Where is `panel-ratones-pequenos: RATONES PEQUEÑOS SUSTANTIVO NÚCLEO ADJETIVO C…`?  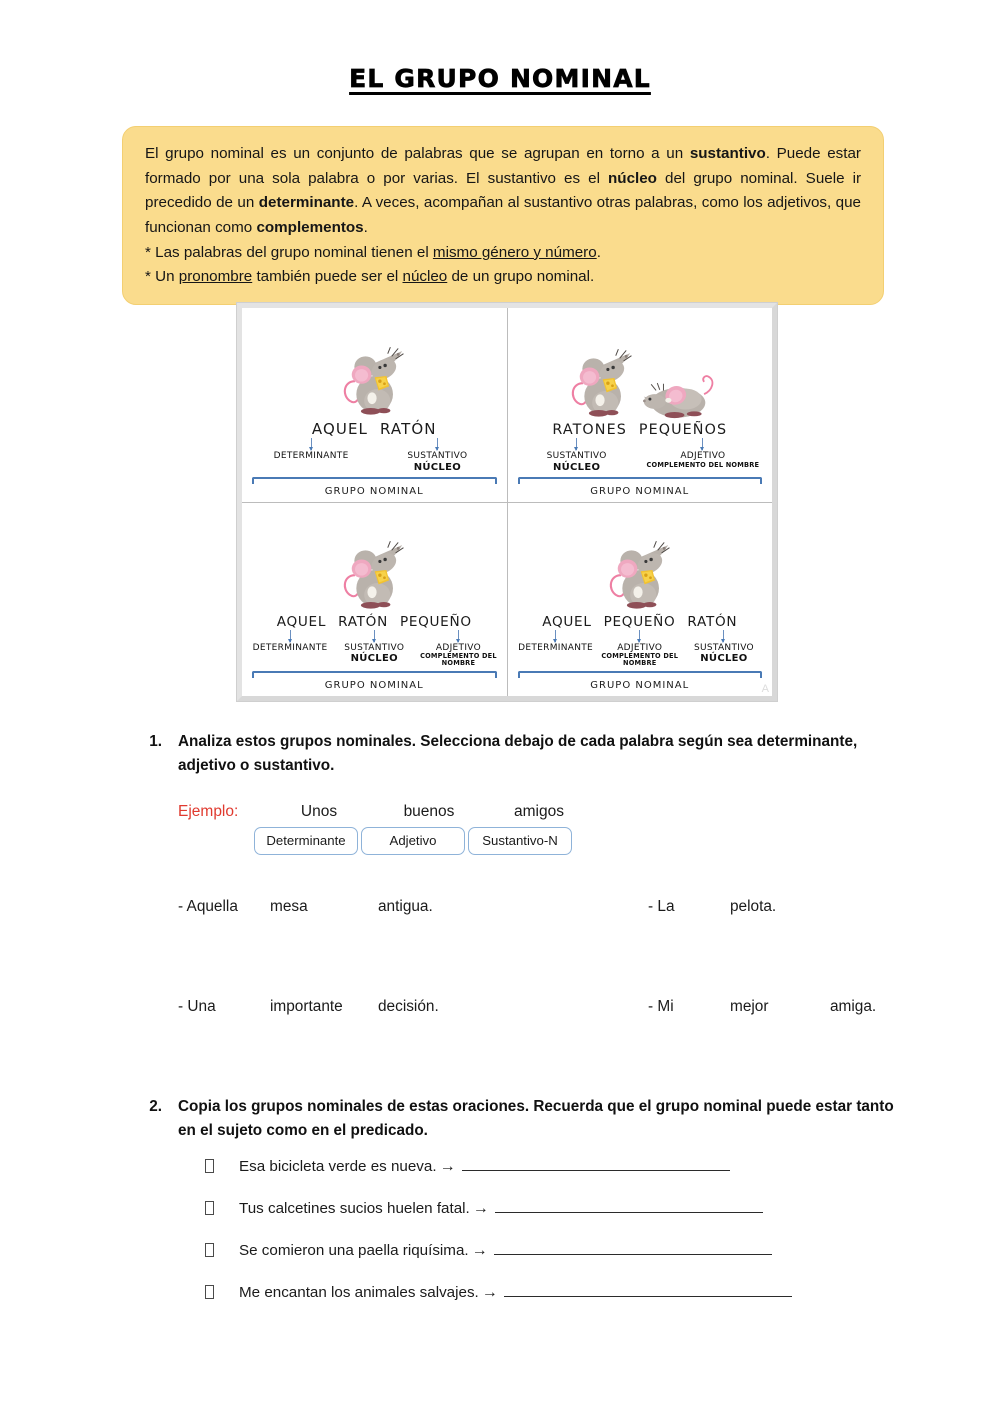 panel-ratones-pequenos: RATONES PEQUEÑOS SUSTANTIVO NÚCLEO ADJETIVO C… is located at coordinates (639, 405).